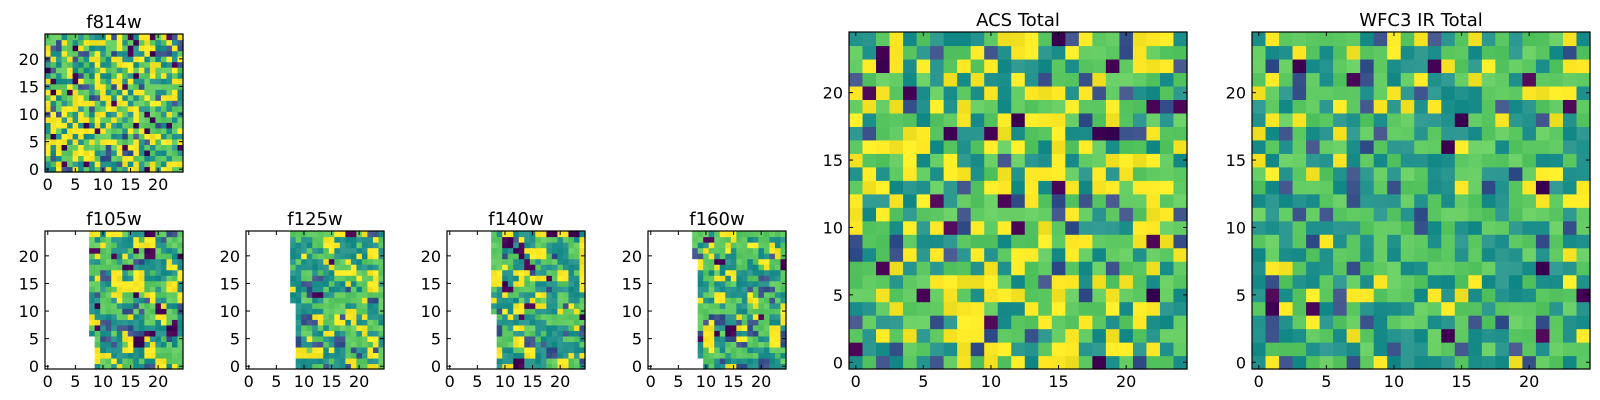 The image size is (1600, 400). What do you see at coordinates (1259, 381) in the screenshot?
I see `x-tick-label: 0` at bounding box center [1259, 381].